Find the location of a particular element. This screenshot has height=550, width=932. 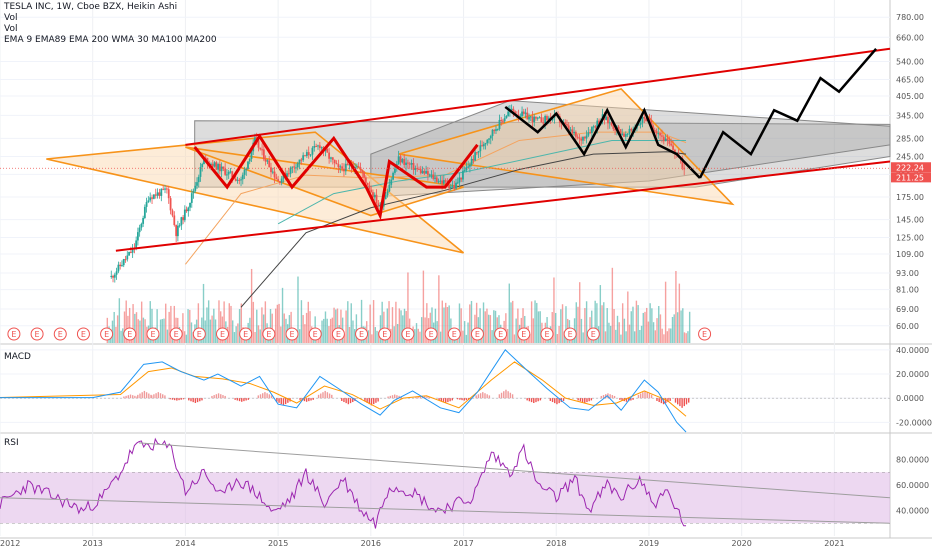

macd-label: MACD is located at coordinates (17, 357).